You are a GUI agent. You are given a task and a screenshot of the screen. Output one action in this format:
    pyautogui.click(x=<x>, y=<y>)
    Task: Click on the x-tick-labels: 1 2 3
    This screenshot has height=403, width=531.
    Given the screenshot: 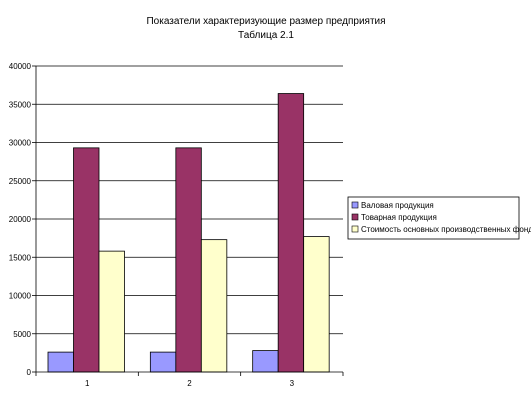 What is the action you would take?
    pyautogui.click(x=190, y=383)
    